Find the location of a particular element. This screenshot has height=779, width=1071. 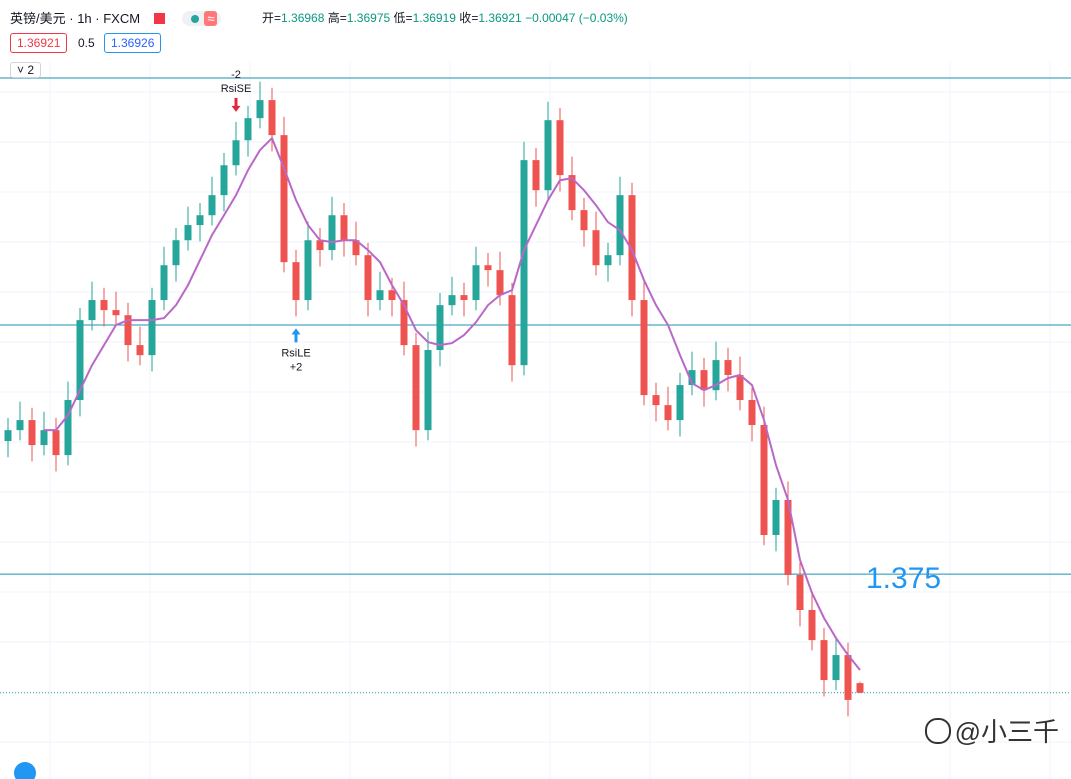

ohlc-value: 1.36919 is located at coordinates (434, 18).